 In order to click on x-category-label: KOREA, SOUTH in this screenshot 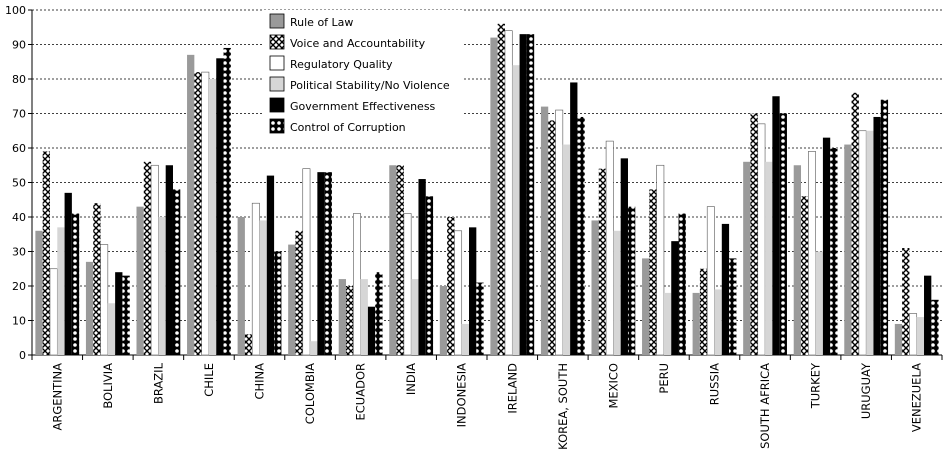, I will do `click(563, 406)`.